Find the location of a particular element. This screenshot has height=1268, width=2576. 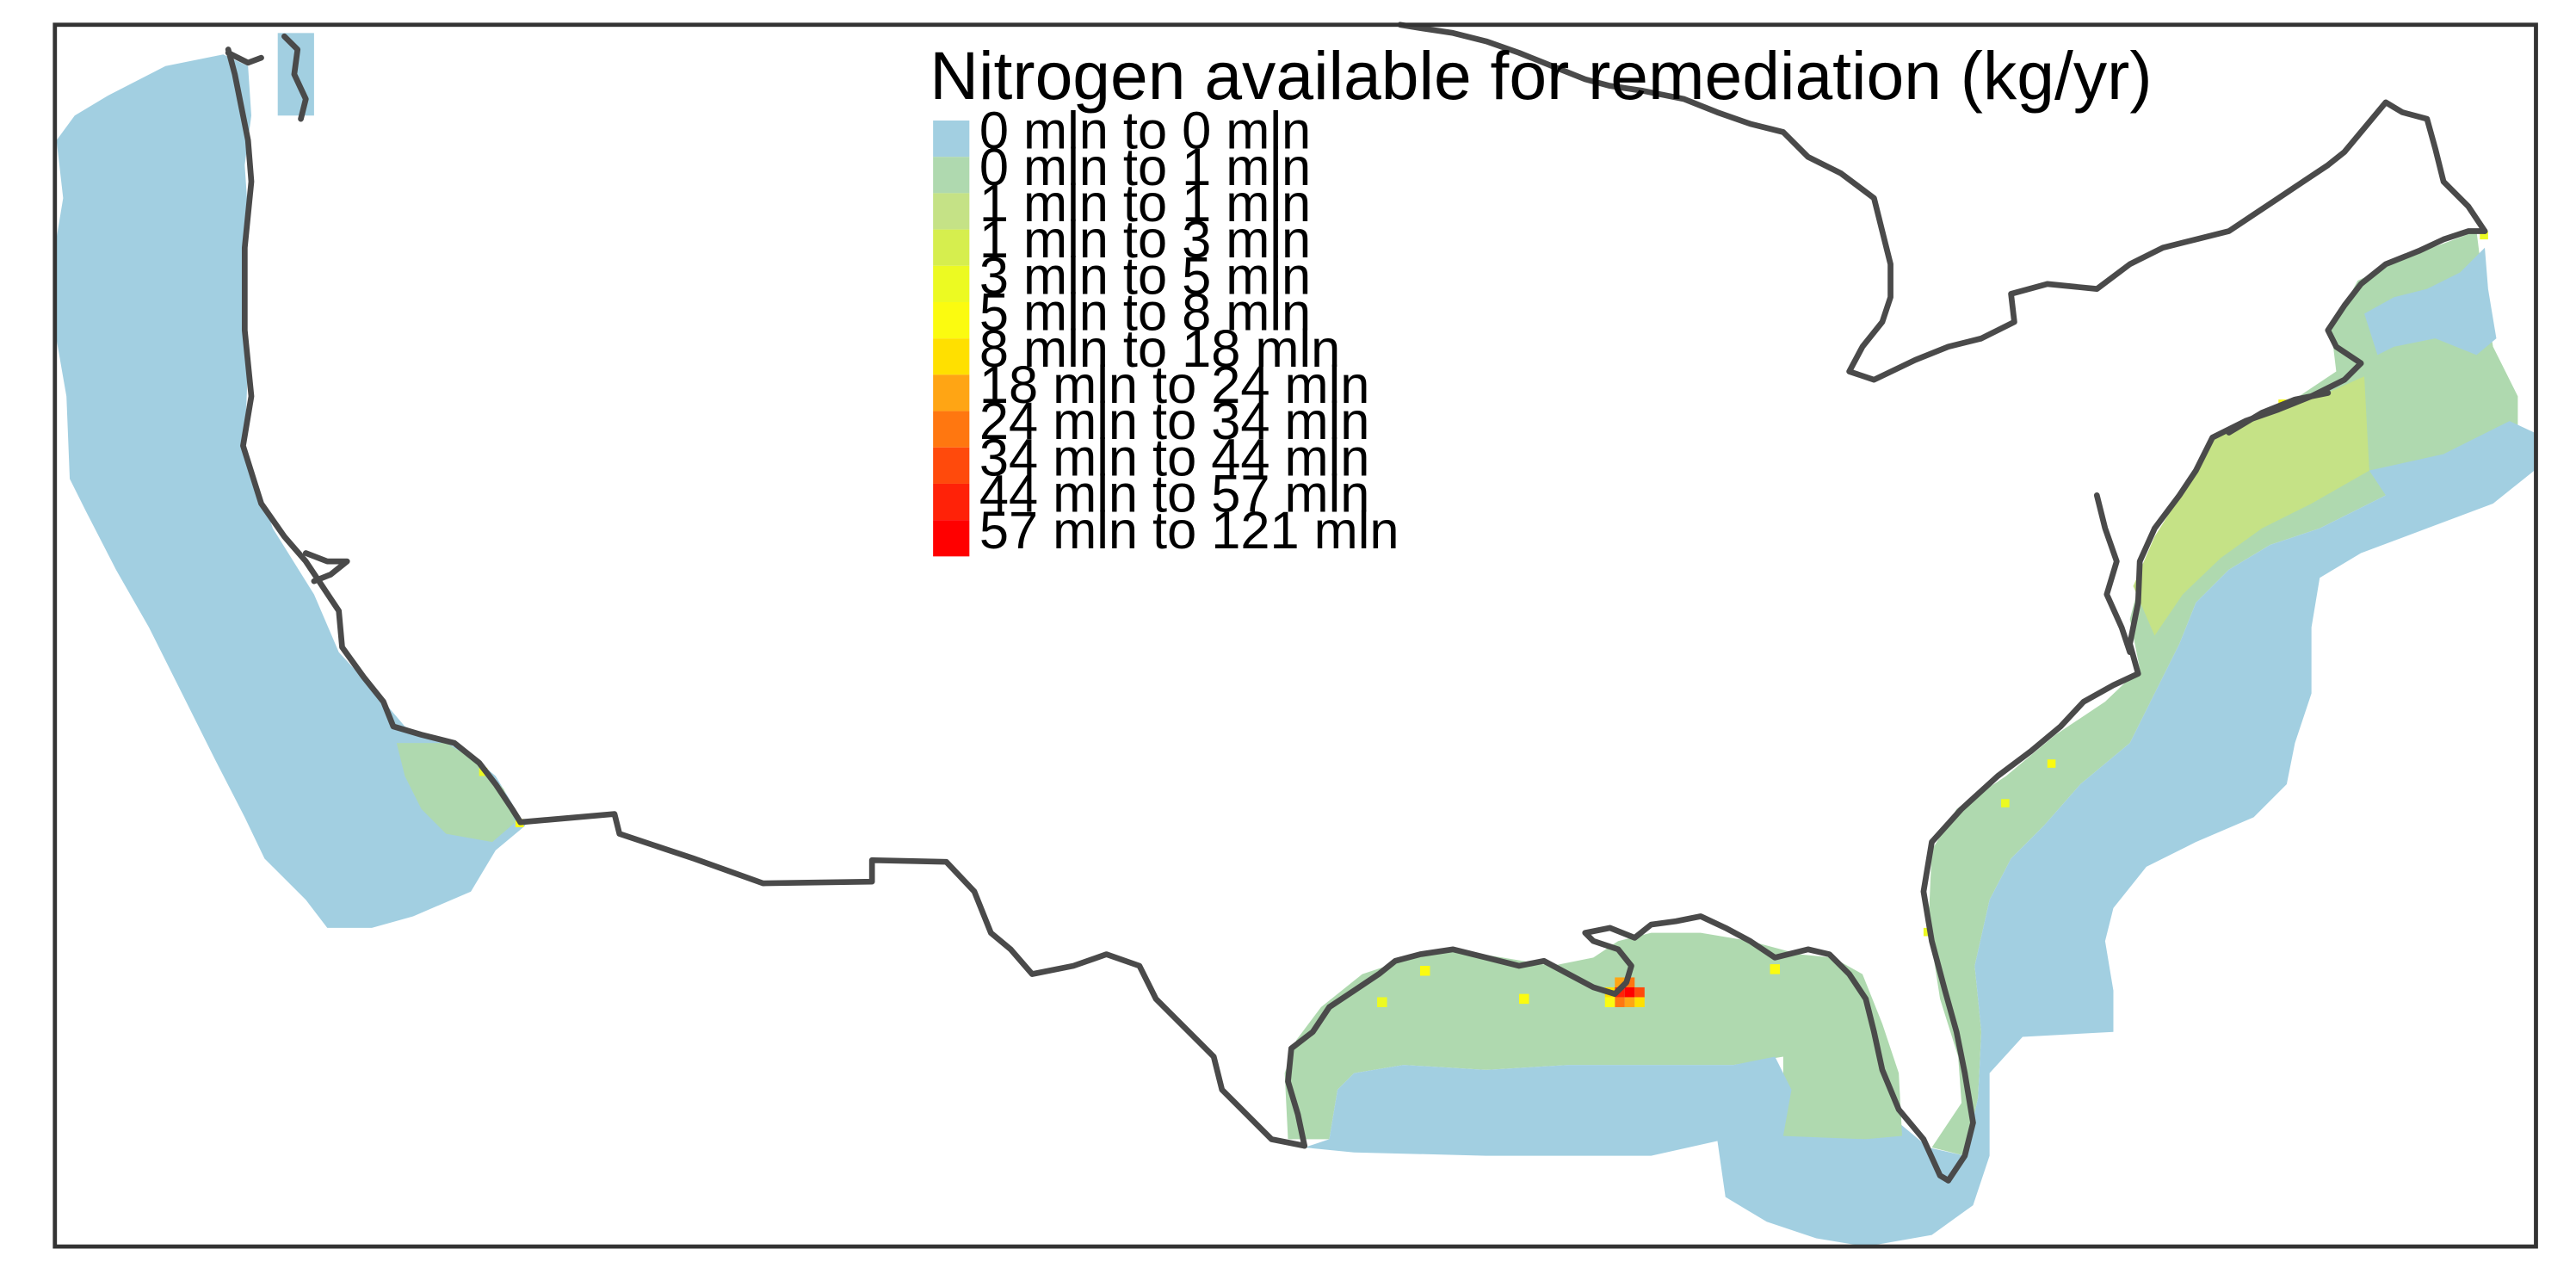

legend-label: 1 mln to 1 mln is located at coordinates (1145, 203).